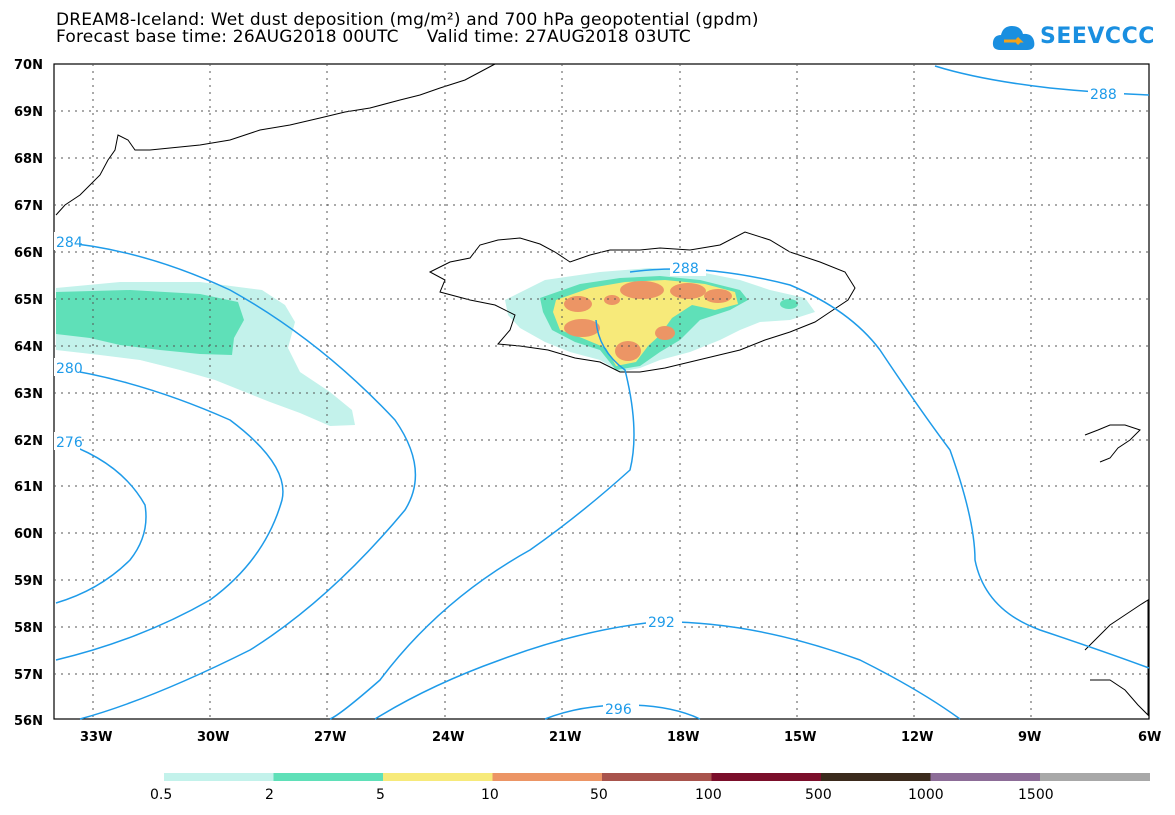 The image size is (1175, 815). I want to click on lon-label: 33W, so click(96, 737).